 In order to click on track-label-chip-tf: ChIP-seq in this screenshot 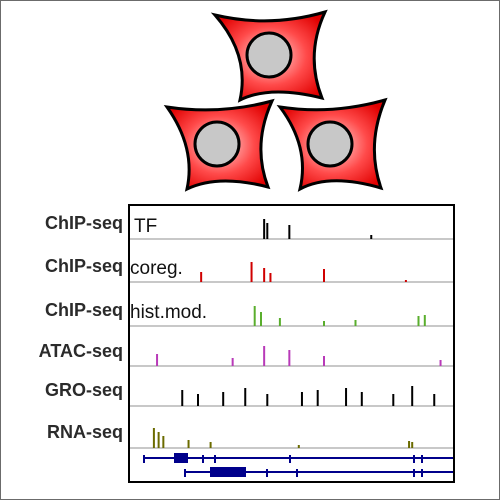, I will do `click(83, 223)`.